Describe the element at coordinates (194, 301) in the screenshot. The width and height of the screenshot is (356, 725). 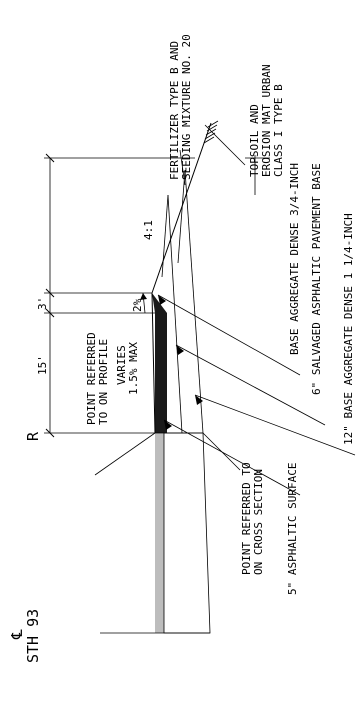
I see `aggregate-base-bottom` at that location.